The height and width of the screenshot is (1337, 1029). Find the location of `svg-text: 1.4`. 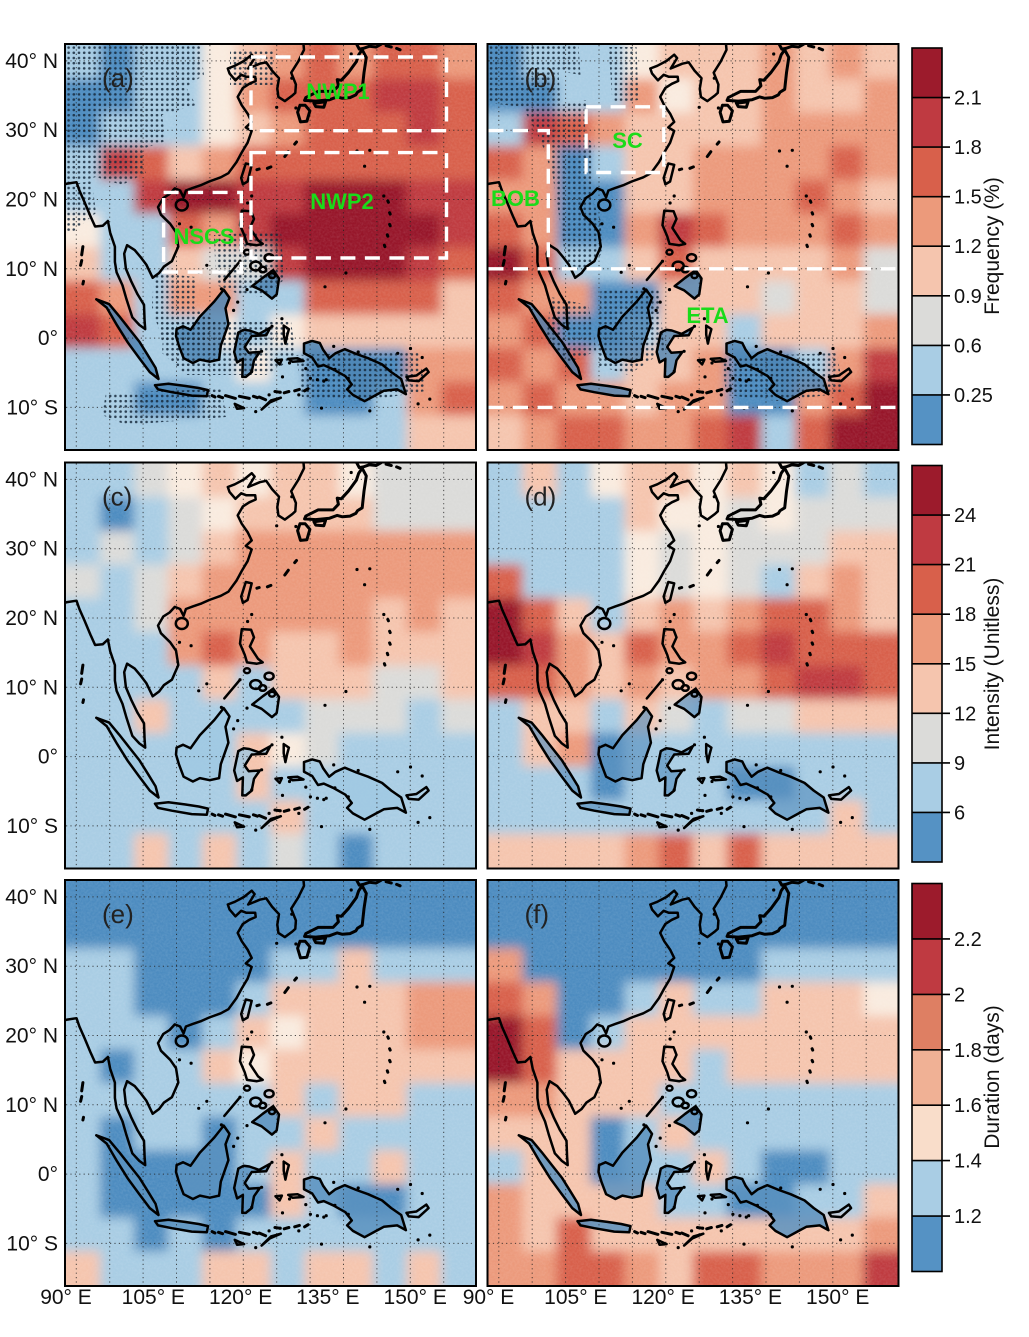

svg-text: 1.4 is located at coordinates (968, 1162).